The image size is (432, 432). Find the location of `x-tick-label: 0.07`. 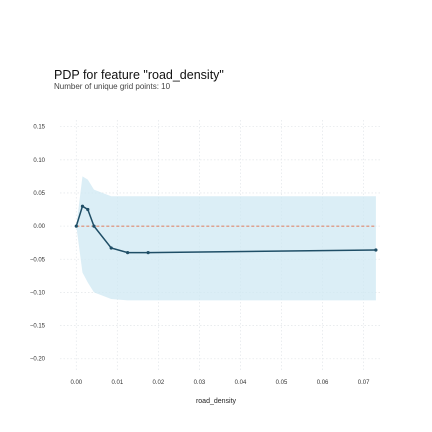

x-tick-label: 0.07 is located at coordinates (364, 383).